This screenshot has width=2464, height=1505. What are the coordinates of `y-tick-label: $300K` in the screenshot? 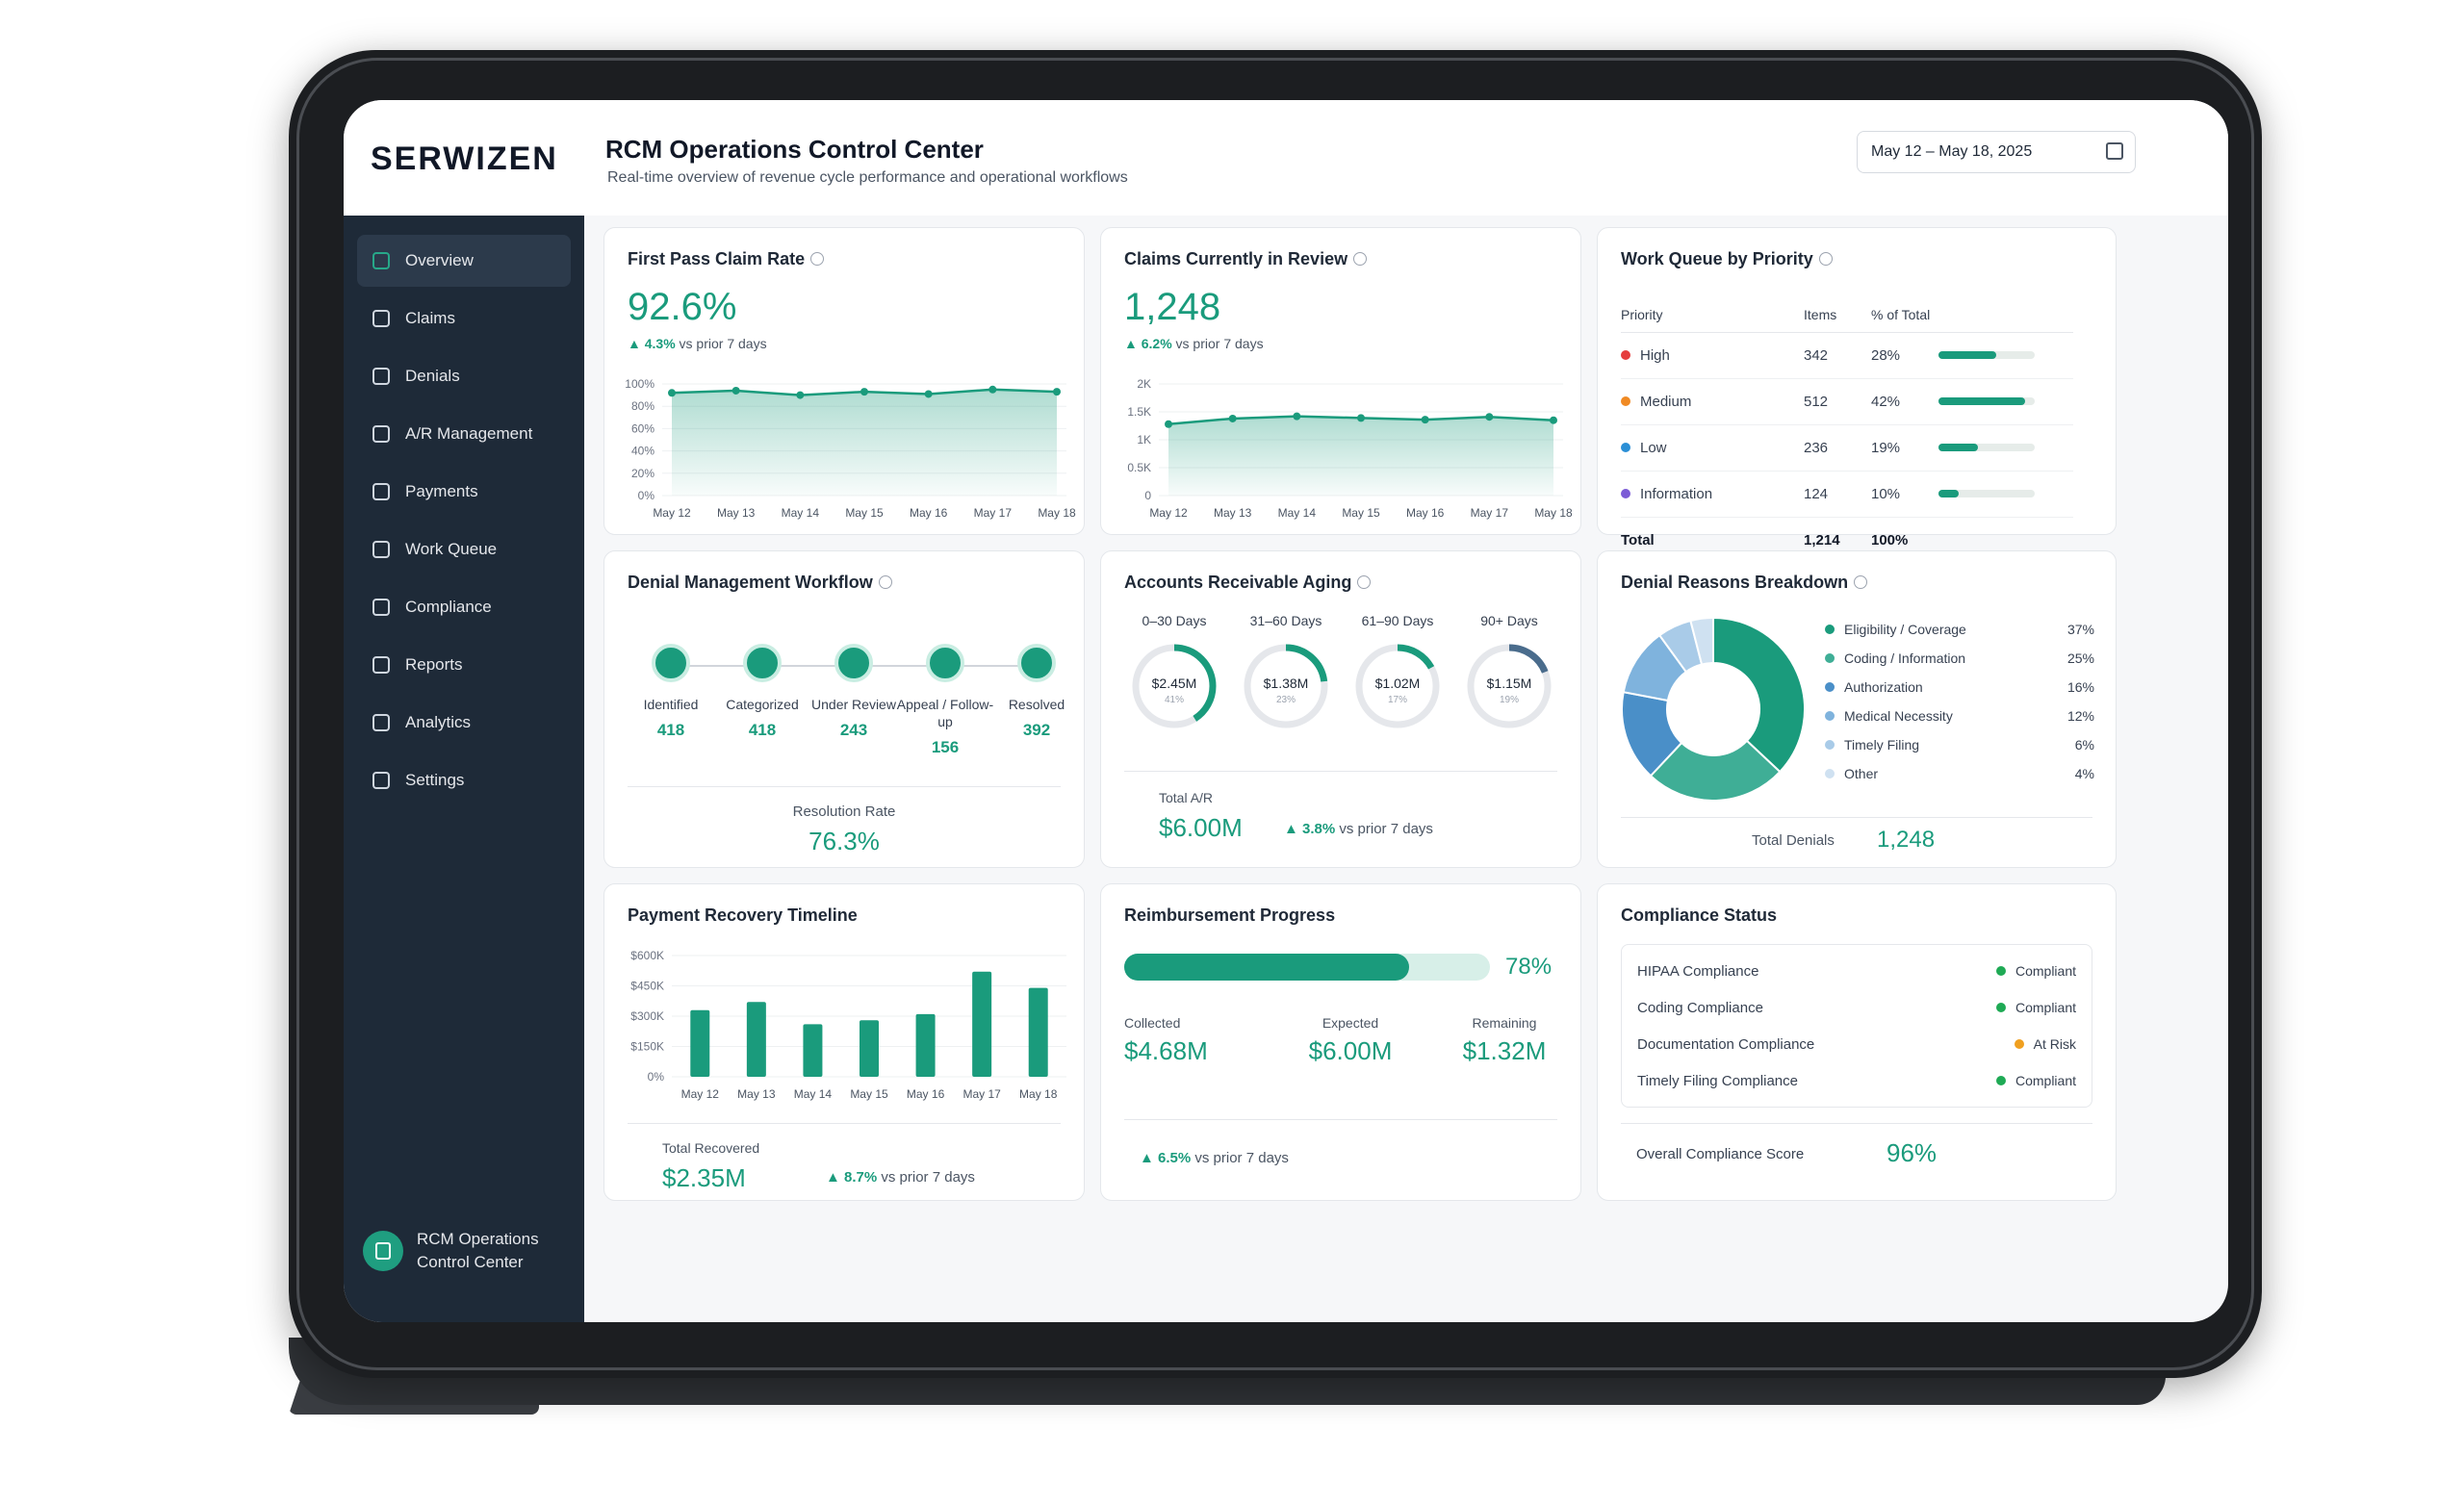 It's located at (647, 1016).